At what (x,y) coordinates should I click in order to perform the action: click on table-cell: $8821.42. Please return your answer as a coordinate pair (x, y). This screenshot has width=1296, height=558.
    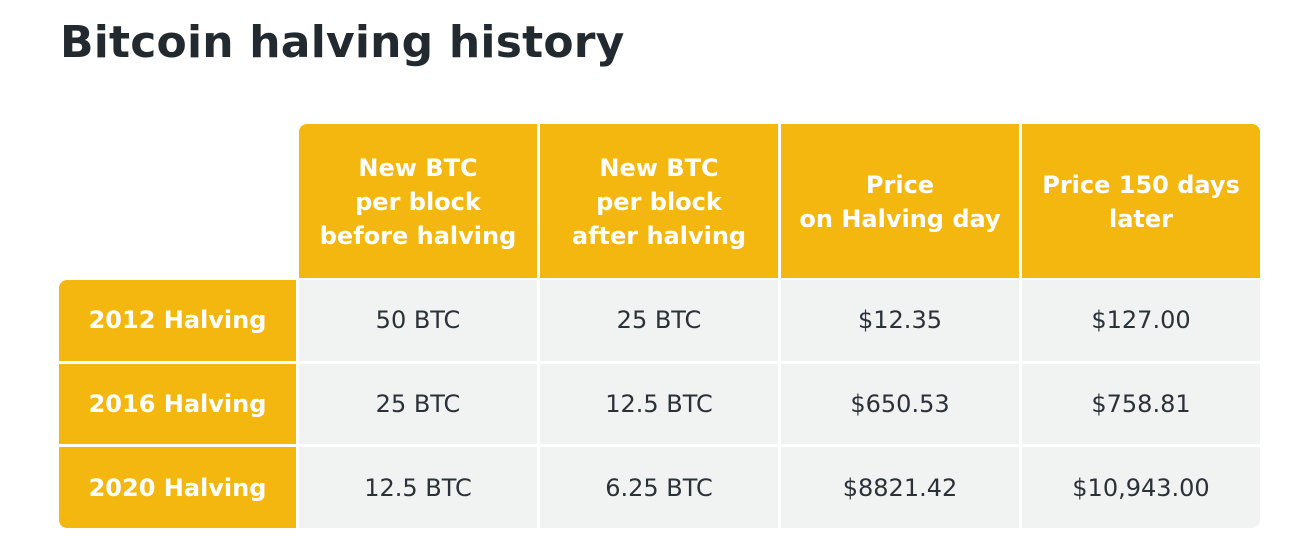
    Looking at the image, I should click on (900, 487).